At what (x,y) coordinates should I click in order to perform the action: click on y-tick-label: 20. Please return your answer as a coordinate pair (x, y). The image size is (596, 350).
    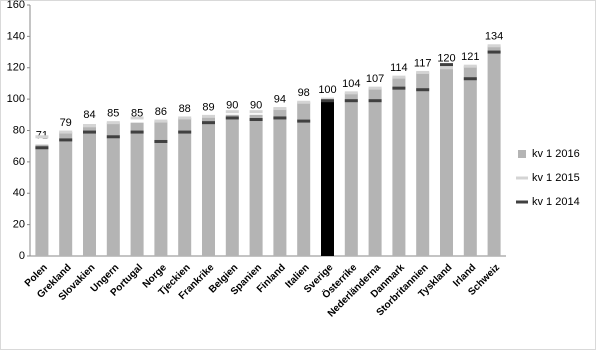
    Looking at the image, I should click on (19, 225).